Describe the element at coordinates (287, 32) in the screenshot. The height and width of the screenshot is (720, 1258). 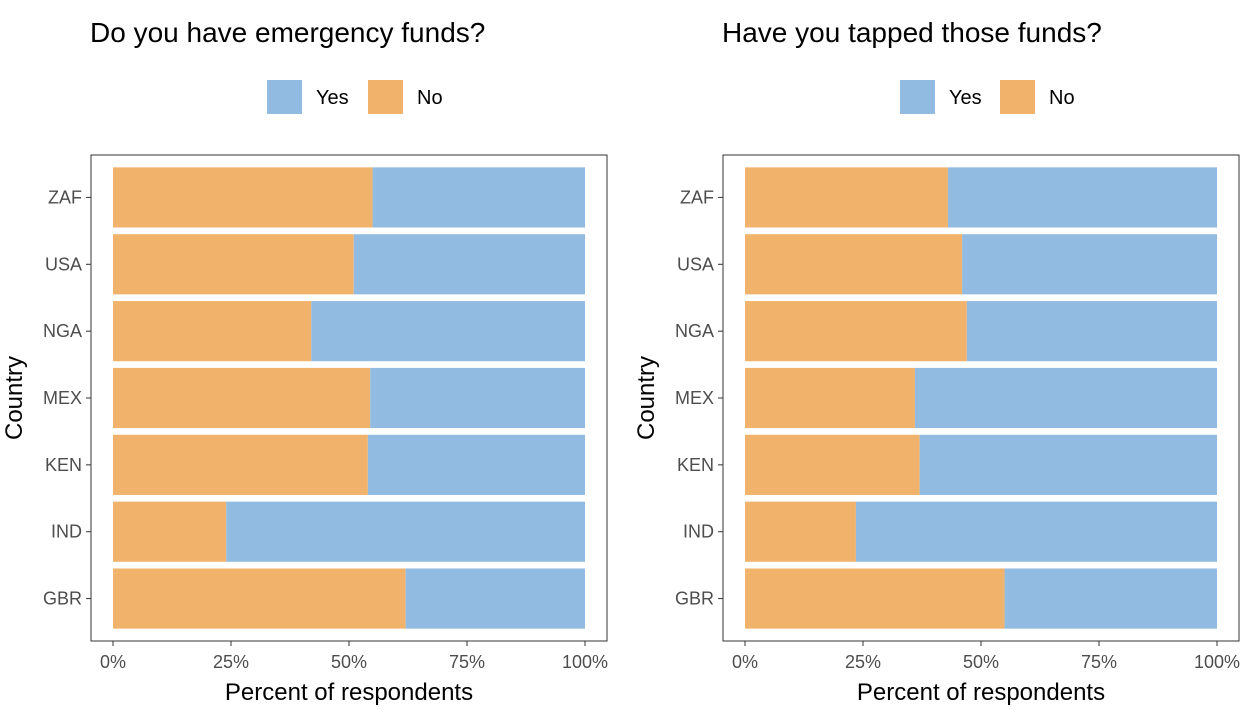
I see `chart-title: Do you have emergency funds?` at that location.